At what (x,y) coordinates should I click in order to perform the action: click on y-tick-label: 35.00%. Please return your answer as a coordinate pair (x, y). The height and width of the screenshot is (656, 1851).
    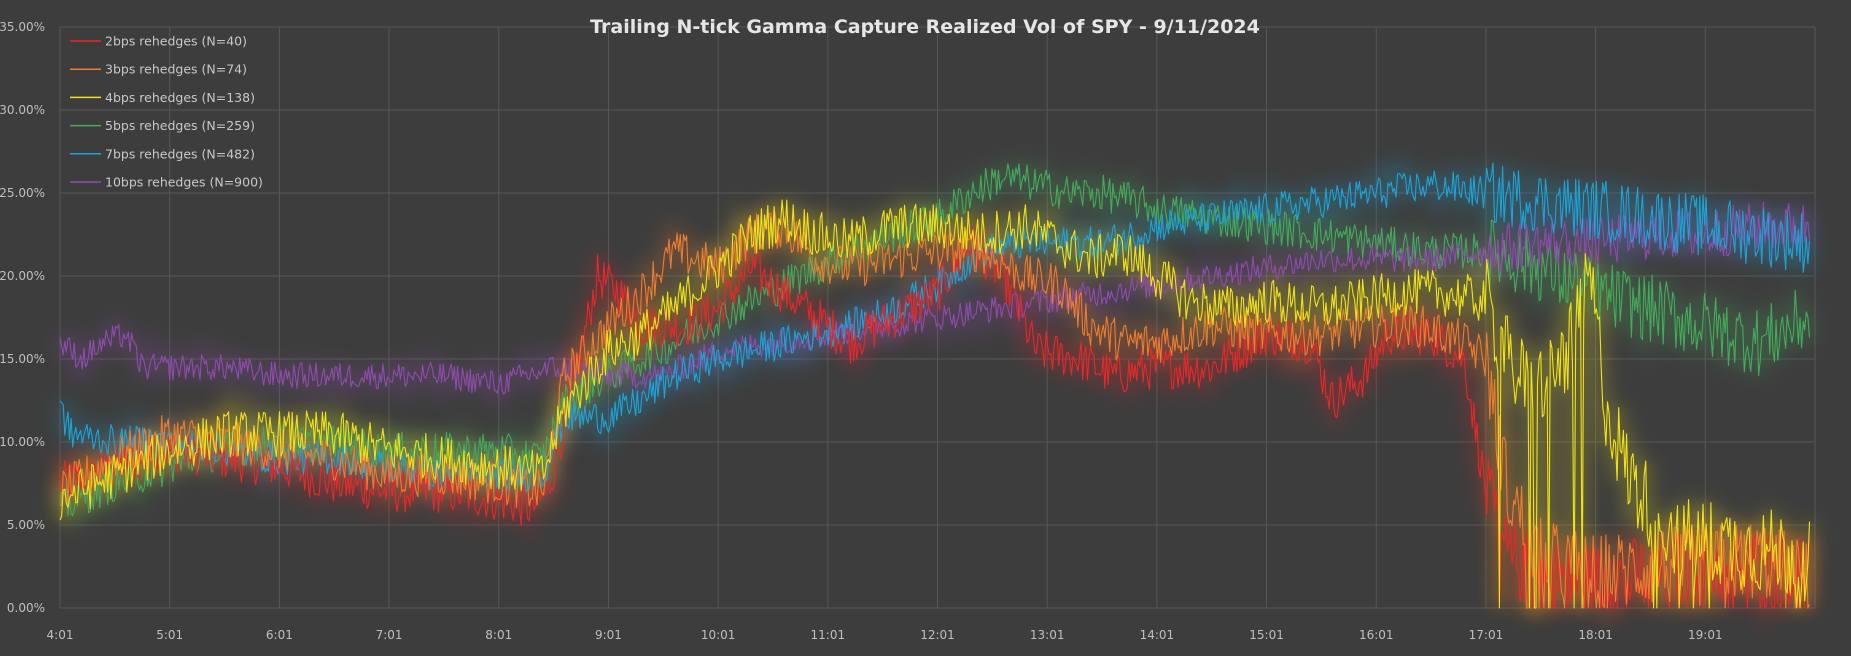
    Looking at the image, I should click on (22, 27).